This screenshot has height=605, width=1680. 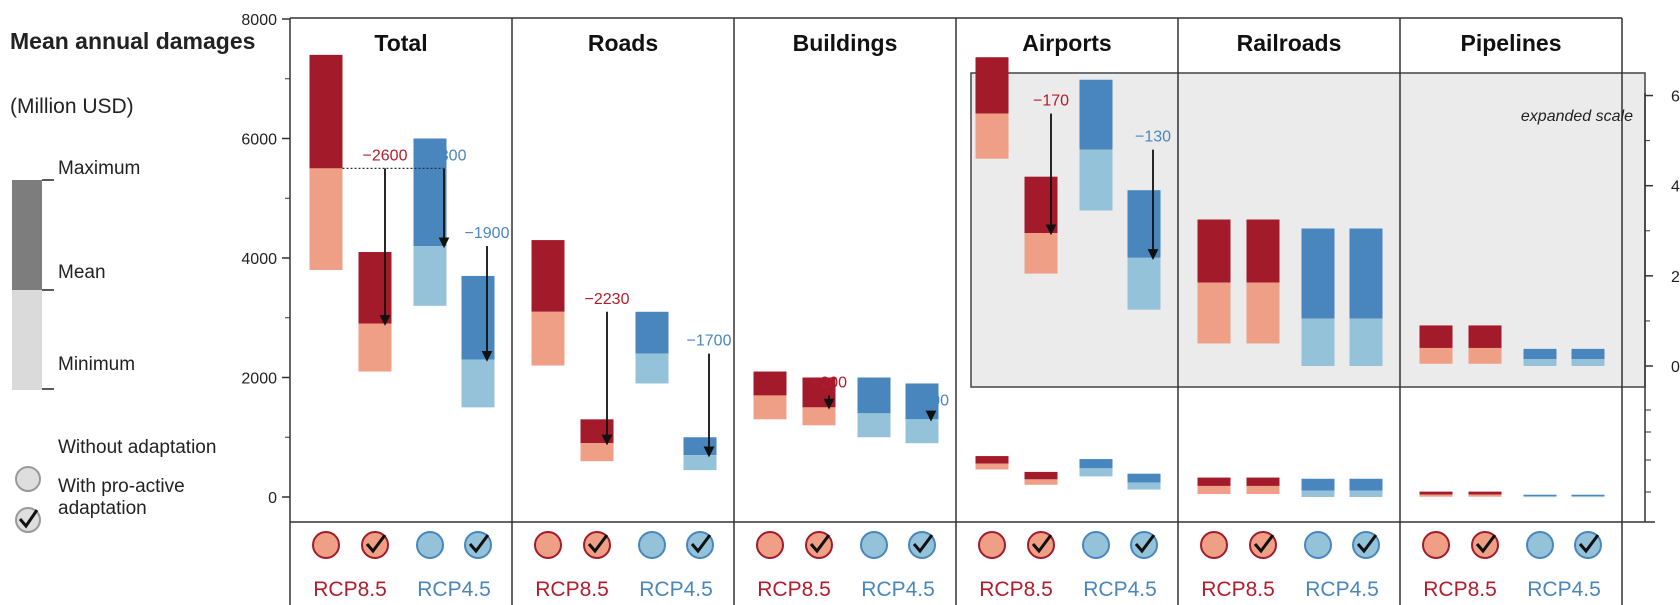 What do you see at coordinates (623, 43) in the screenshot?
I see `panel-title-roads: Roads` at bounding box center [623, 43].